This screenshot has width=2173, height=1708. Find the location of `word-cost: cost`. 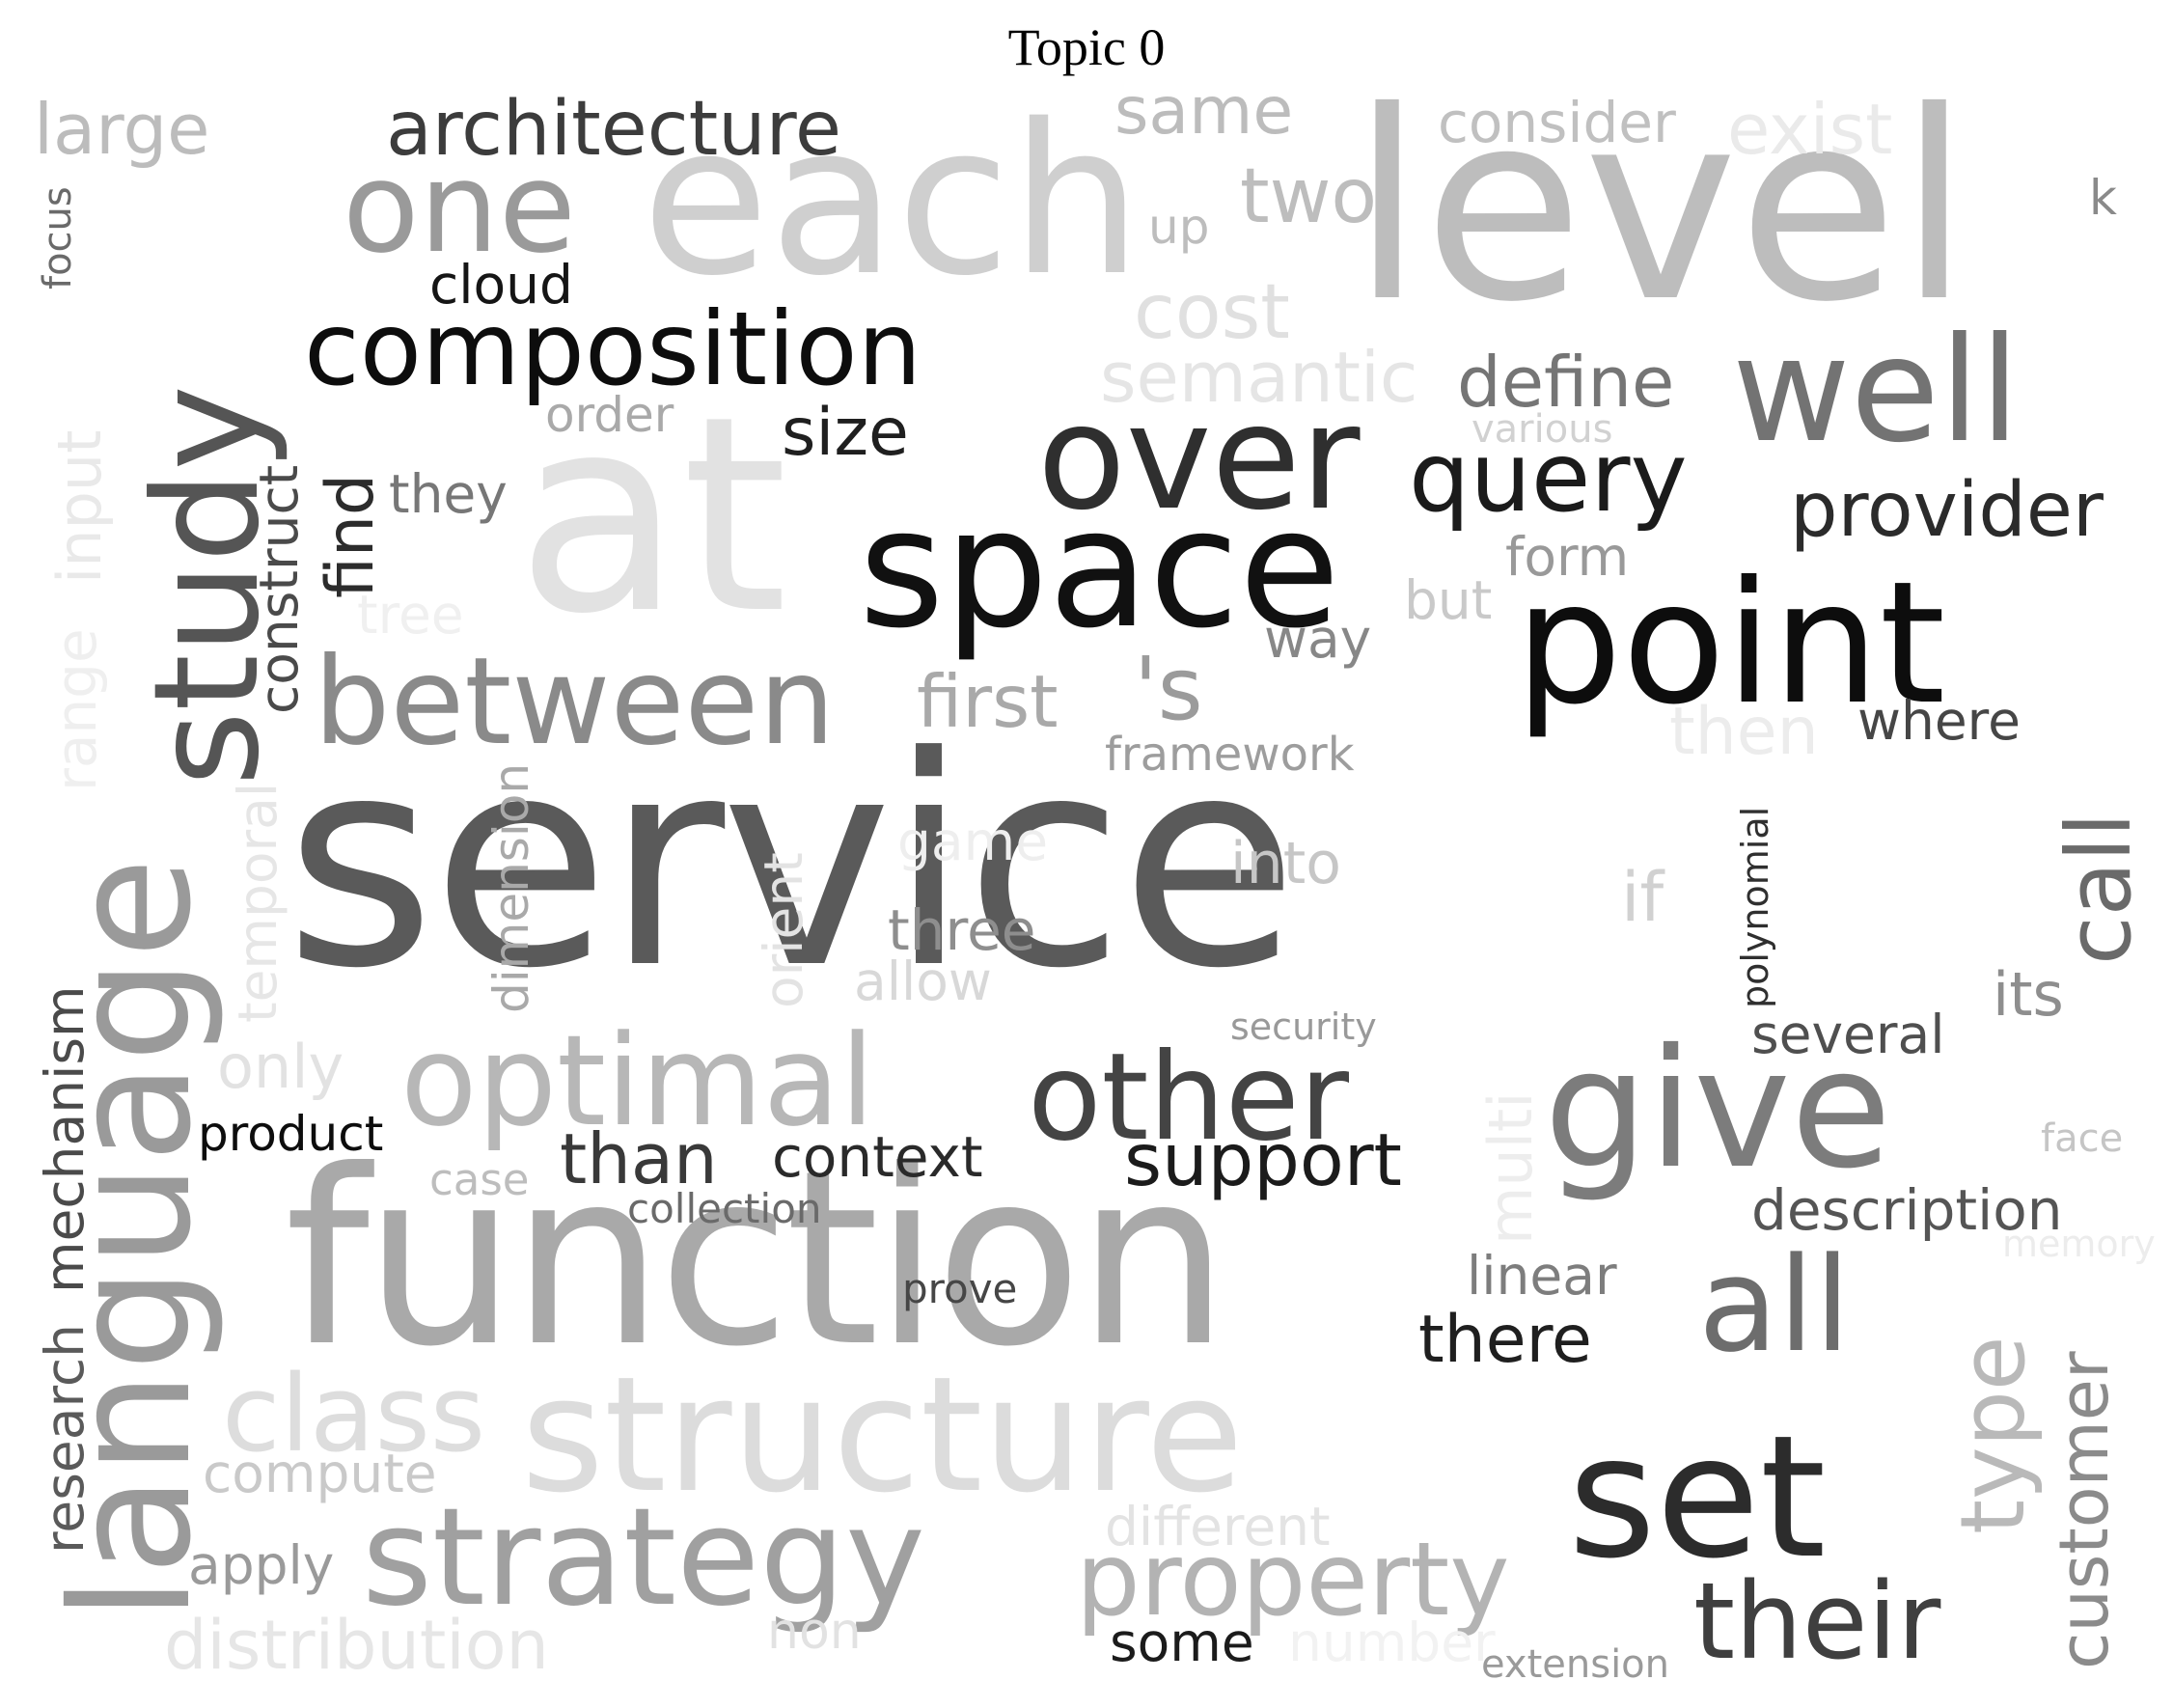

word-cost: cost is located at coordinates (1212, 312).